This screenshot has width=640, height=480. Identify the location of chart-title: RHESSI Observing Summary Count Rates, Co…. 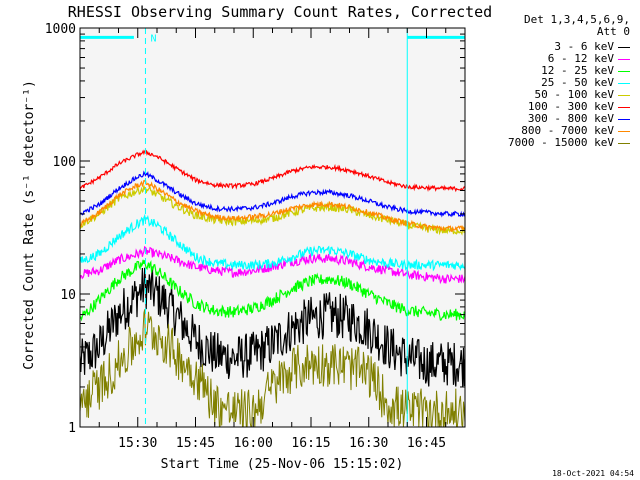
(280, 12).